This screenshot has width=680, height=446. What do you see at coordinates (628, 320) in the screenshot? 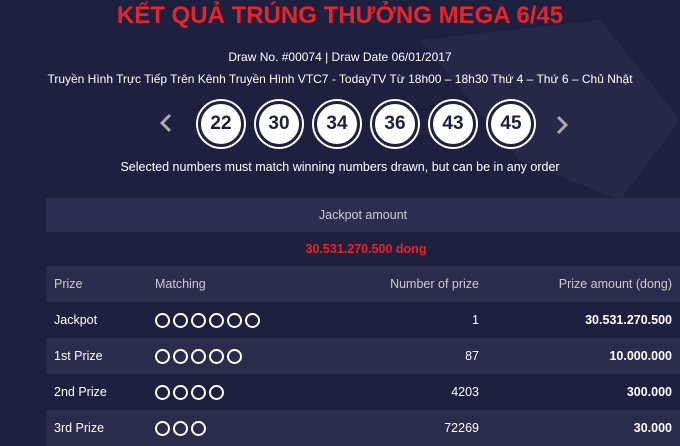
I see `amount-cell: 30.531.270.500` at bounding box center [628, 320].